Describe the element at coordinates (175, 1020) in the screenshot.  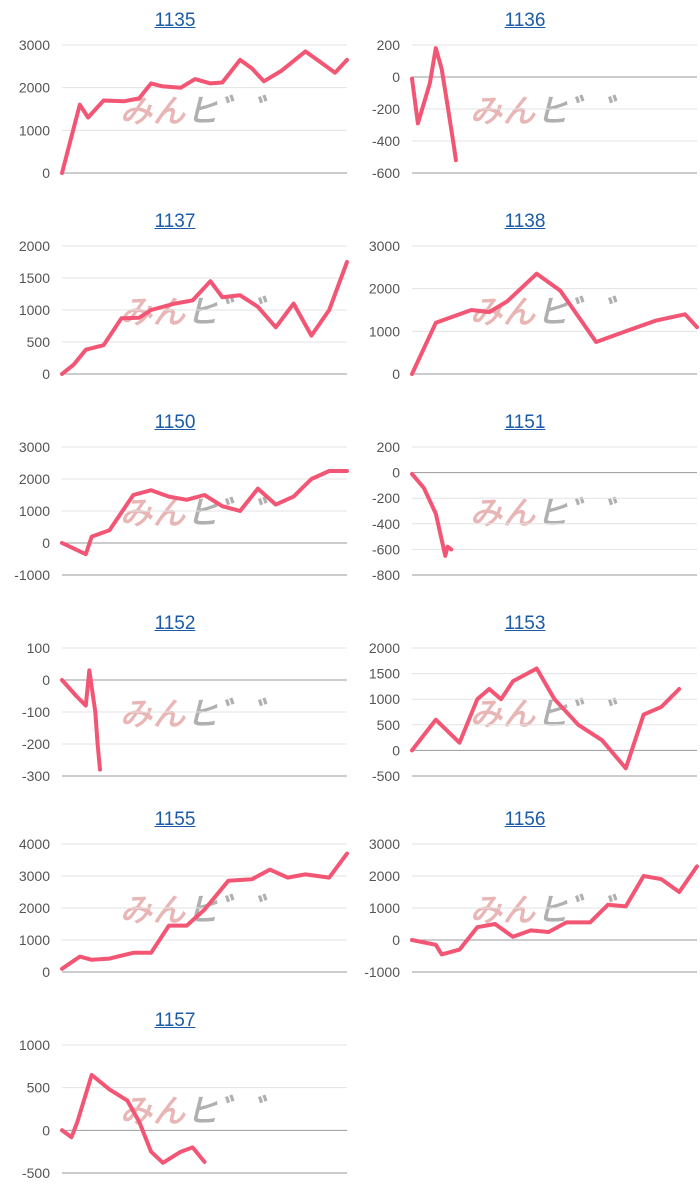
I see `chart-title-link: 1157` at that location.